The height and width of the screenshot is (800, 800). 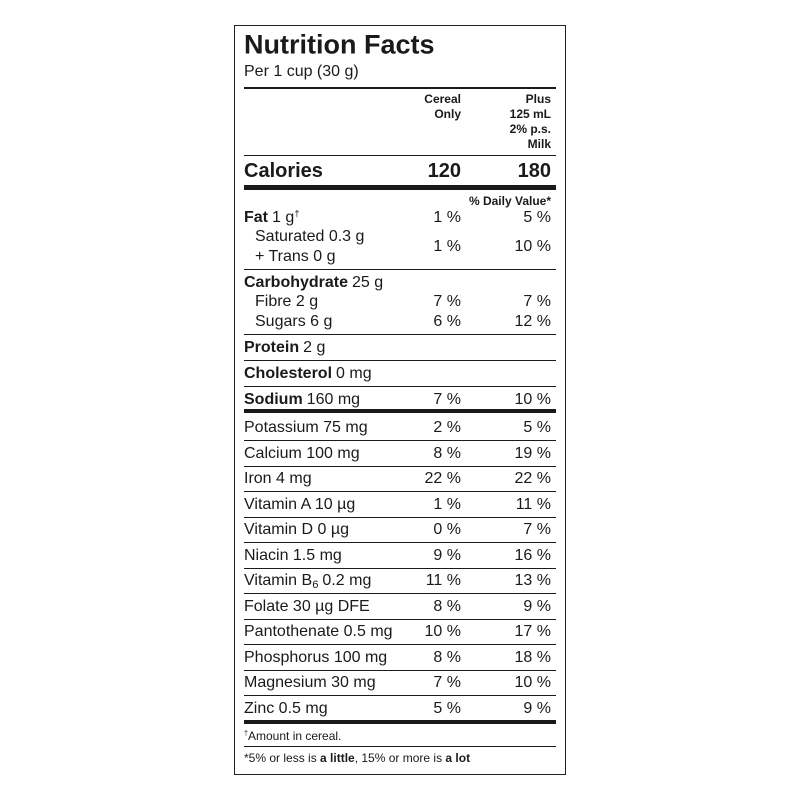 I want to click on calories-value: 120, so click(x=444, y=171).